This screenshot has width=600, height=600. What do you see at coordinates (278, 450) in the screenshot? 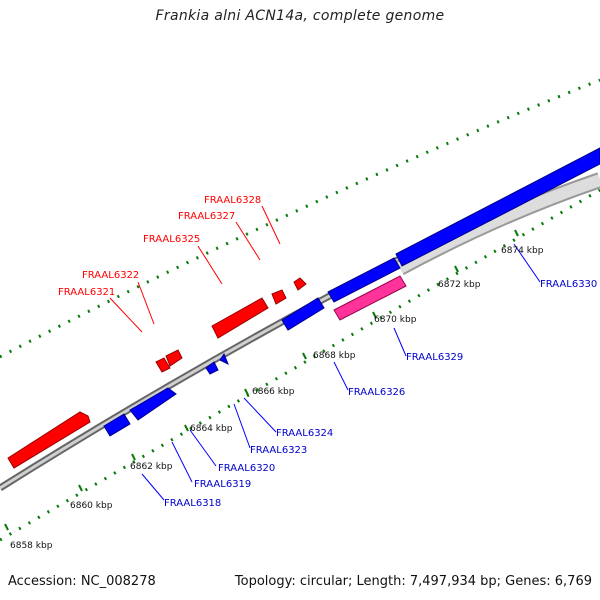
I see `gene-label: FRAAL6323` at bounding box center [278, 450].